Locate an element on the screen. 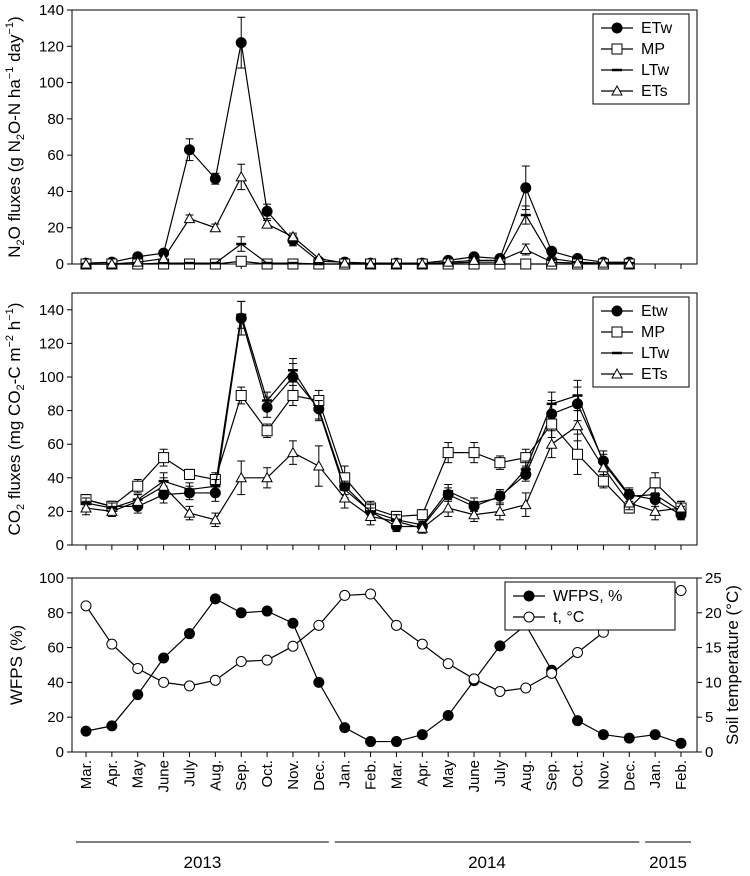 The width and height of the screenshot is (750, 876). y-axis-label-part: −1 is located at coordinates (10, 28).